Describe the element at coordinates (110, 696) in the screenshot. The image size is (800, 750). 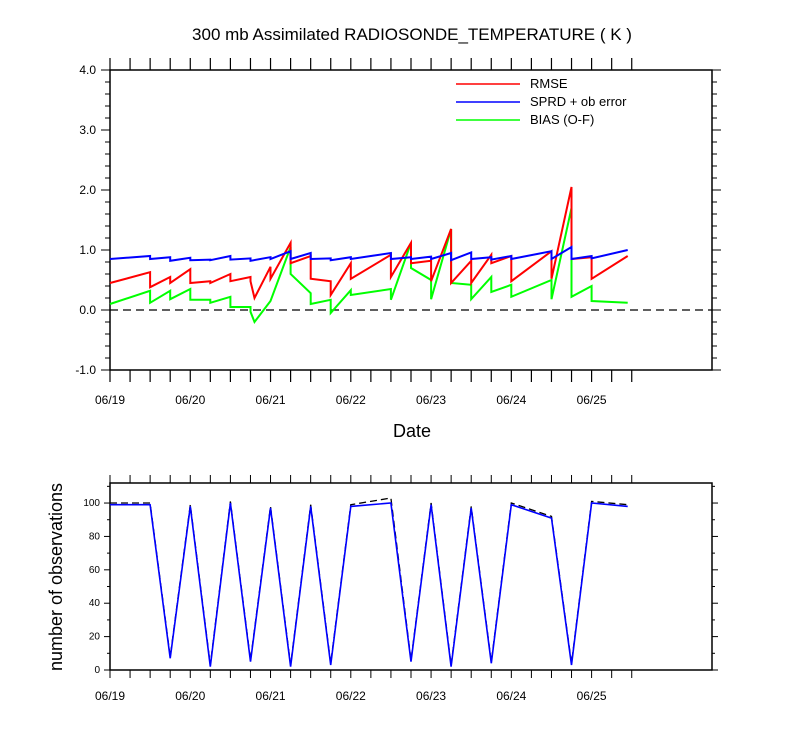
I see `bottom-x-tick-label: 06/19` at that location.